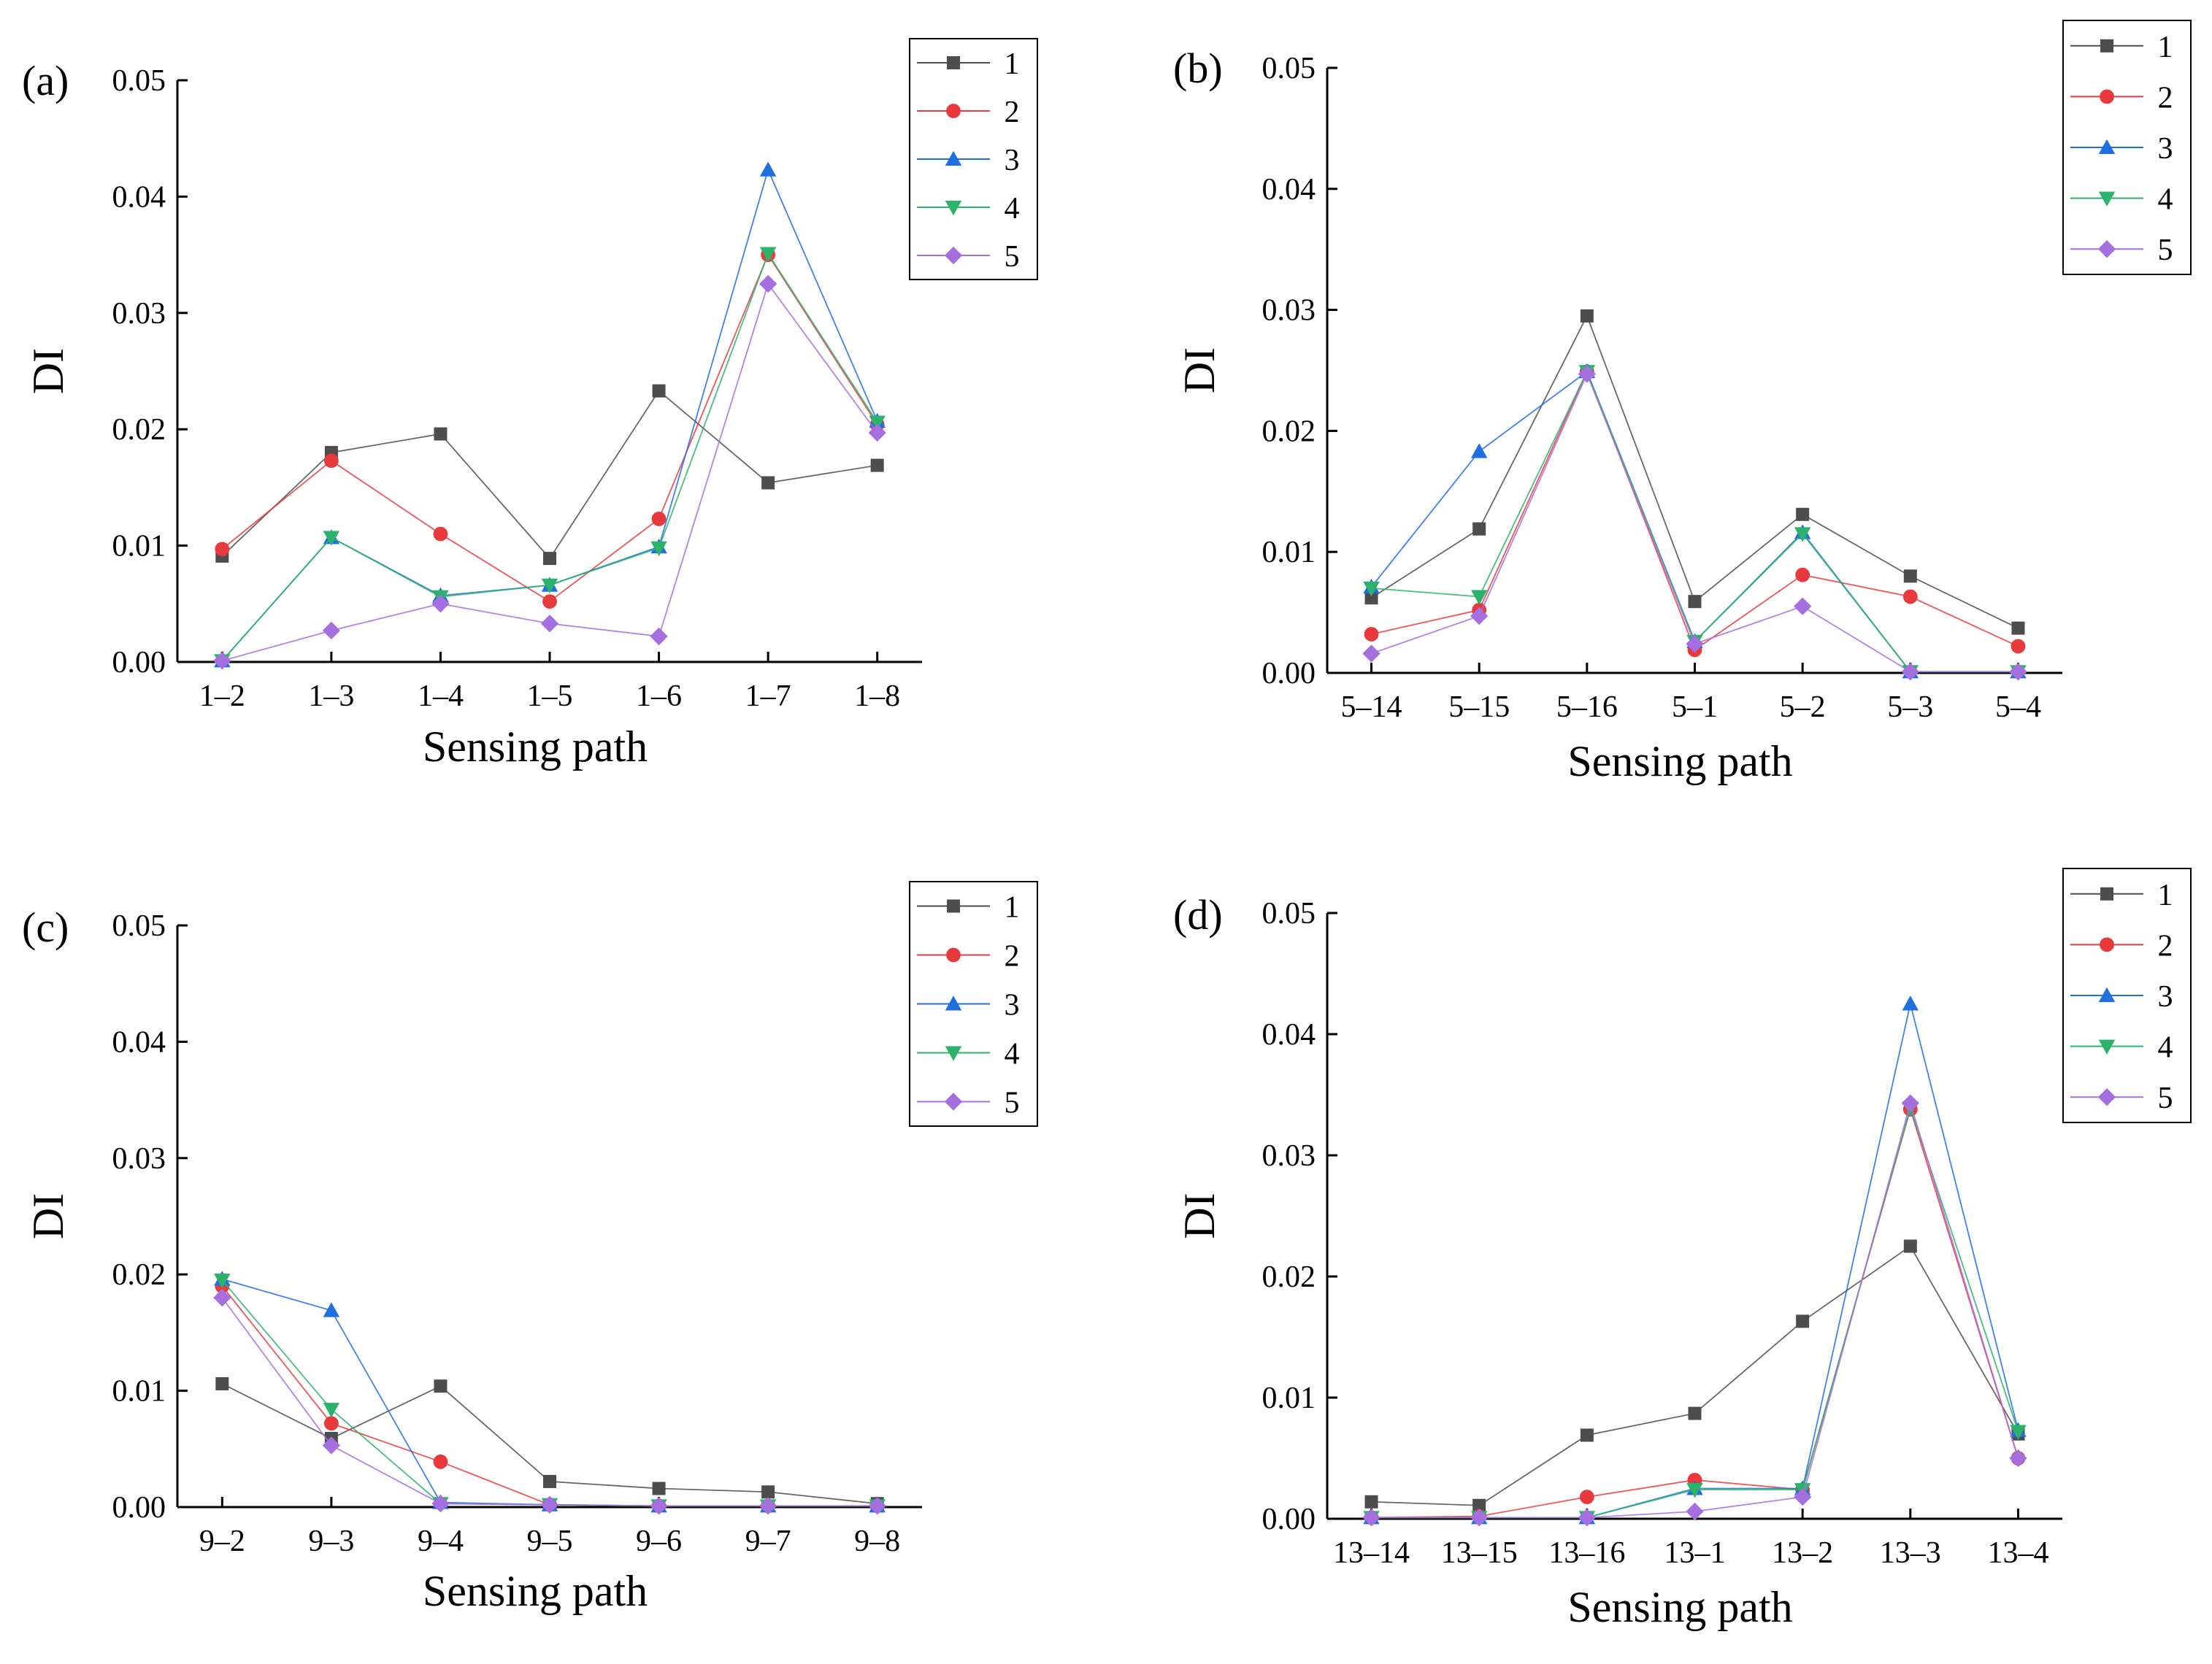 Image resolution: width=2212 pixels, height=1664 pixels. Describe the element at coordinates (1012, 957) in the screenshot. I see `legend-label: 2` at that location.